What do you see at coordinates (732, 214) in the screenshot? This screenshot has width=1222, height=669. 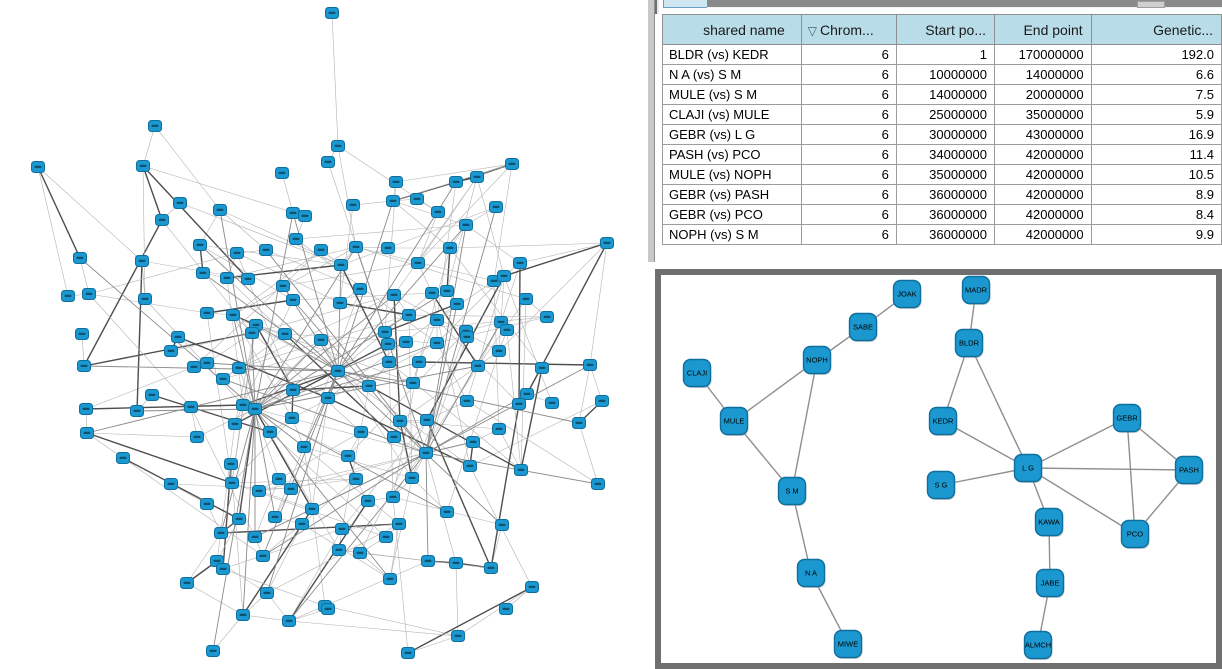 I see `table-cell: GEBR (vs) PCO` at bounding box center [732, 214].